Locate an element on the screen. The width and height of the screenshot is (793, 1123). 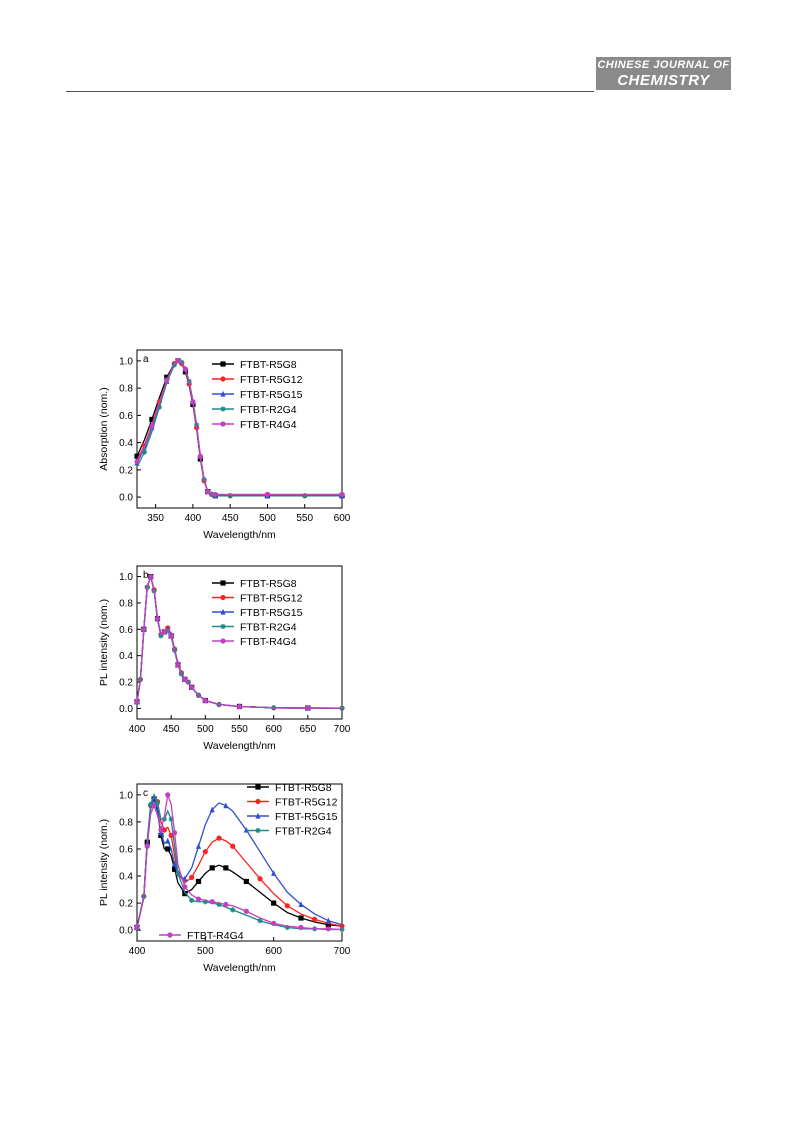
y-tick-label: 0.0 is located at coordinates (126, 709).